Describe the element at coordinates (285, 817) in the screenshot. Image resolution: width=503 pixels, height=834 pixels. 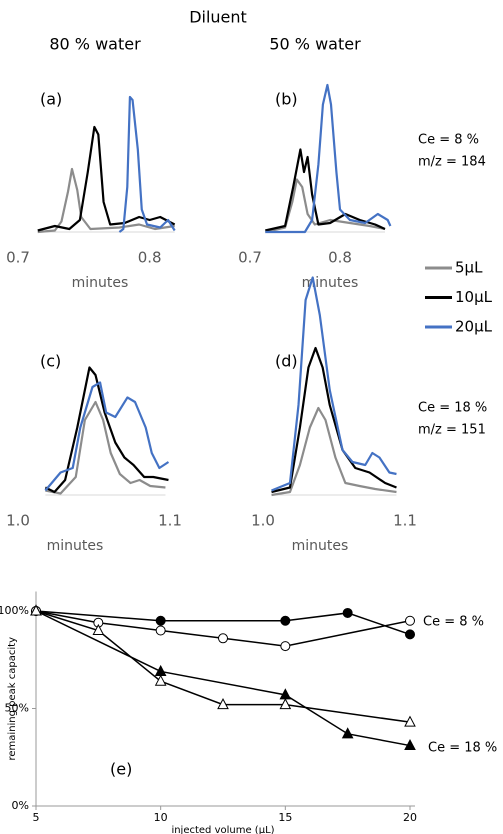
I see `x-tick-label: 15` at that location.